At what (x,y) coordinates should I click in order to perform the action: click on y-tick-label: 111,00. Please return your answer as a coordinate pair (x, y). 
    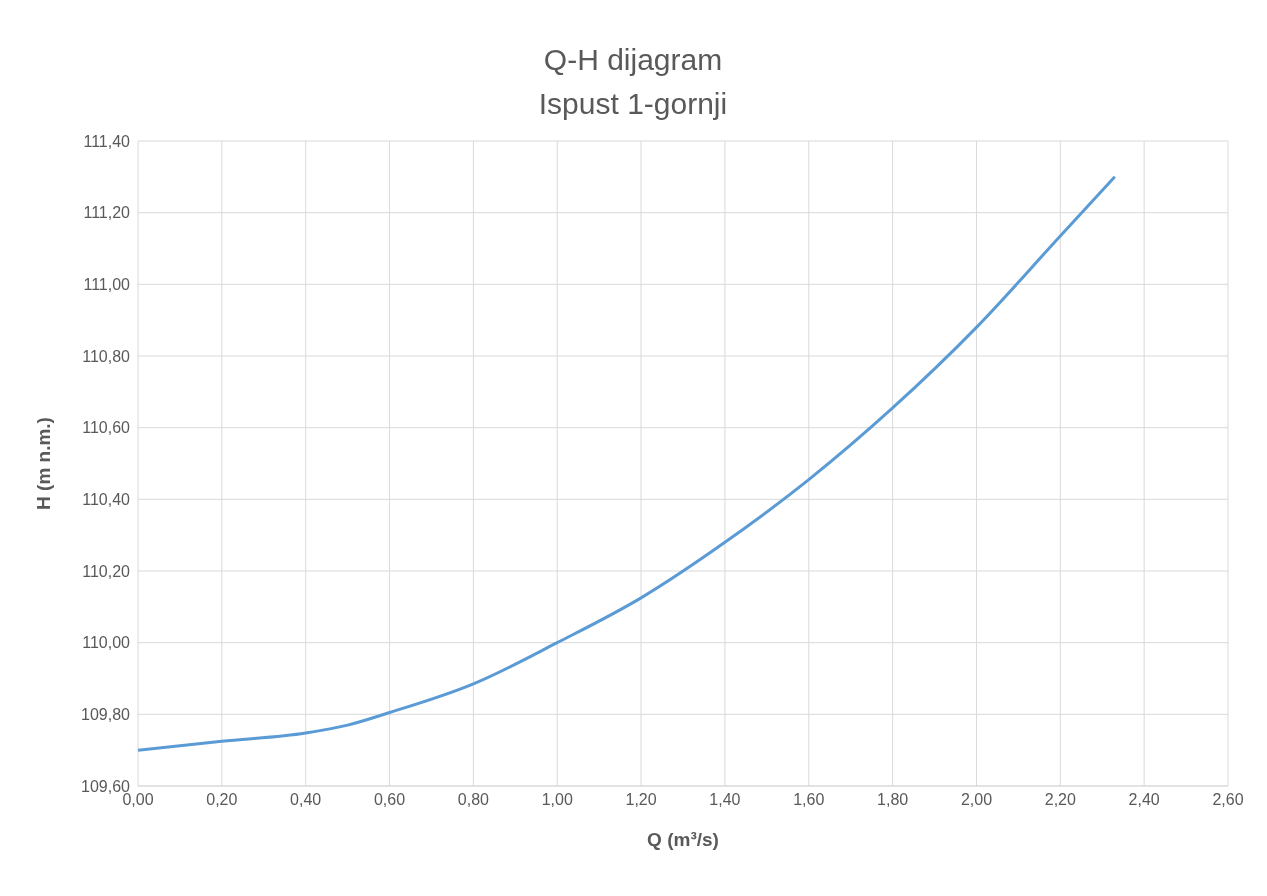
    Looking at the image, I should click on (107, 285).